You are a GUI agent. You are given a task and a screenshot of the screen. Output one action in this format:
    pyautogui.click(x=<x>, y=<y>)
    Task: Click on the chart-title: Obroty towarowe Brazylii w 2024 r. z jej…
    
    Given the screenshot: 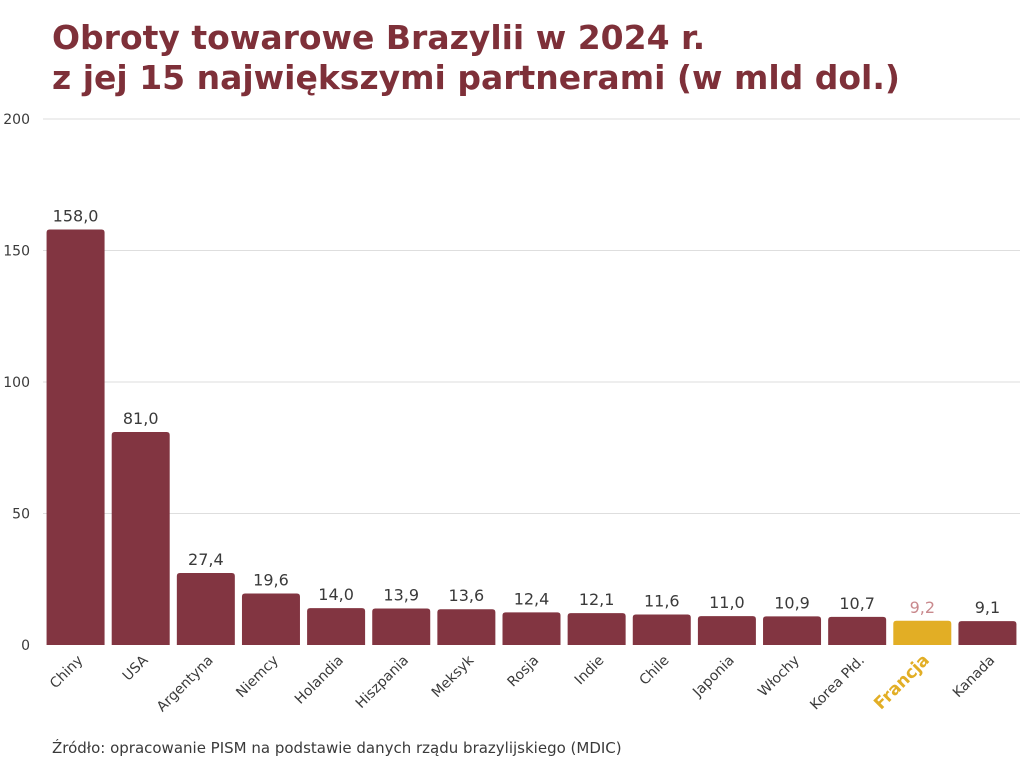 What is the action you would take?
    pyautogui.click(x=476, y=58)
    